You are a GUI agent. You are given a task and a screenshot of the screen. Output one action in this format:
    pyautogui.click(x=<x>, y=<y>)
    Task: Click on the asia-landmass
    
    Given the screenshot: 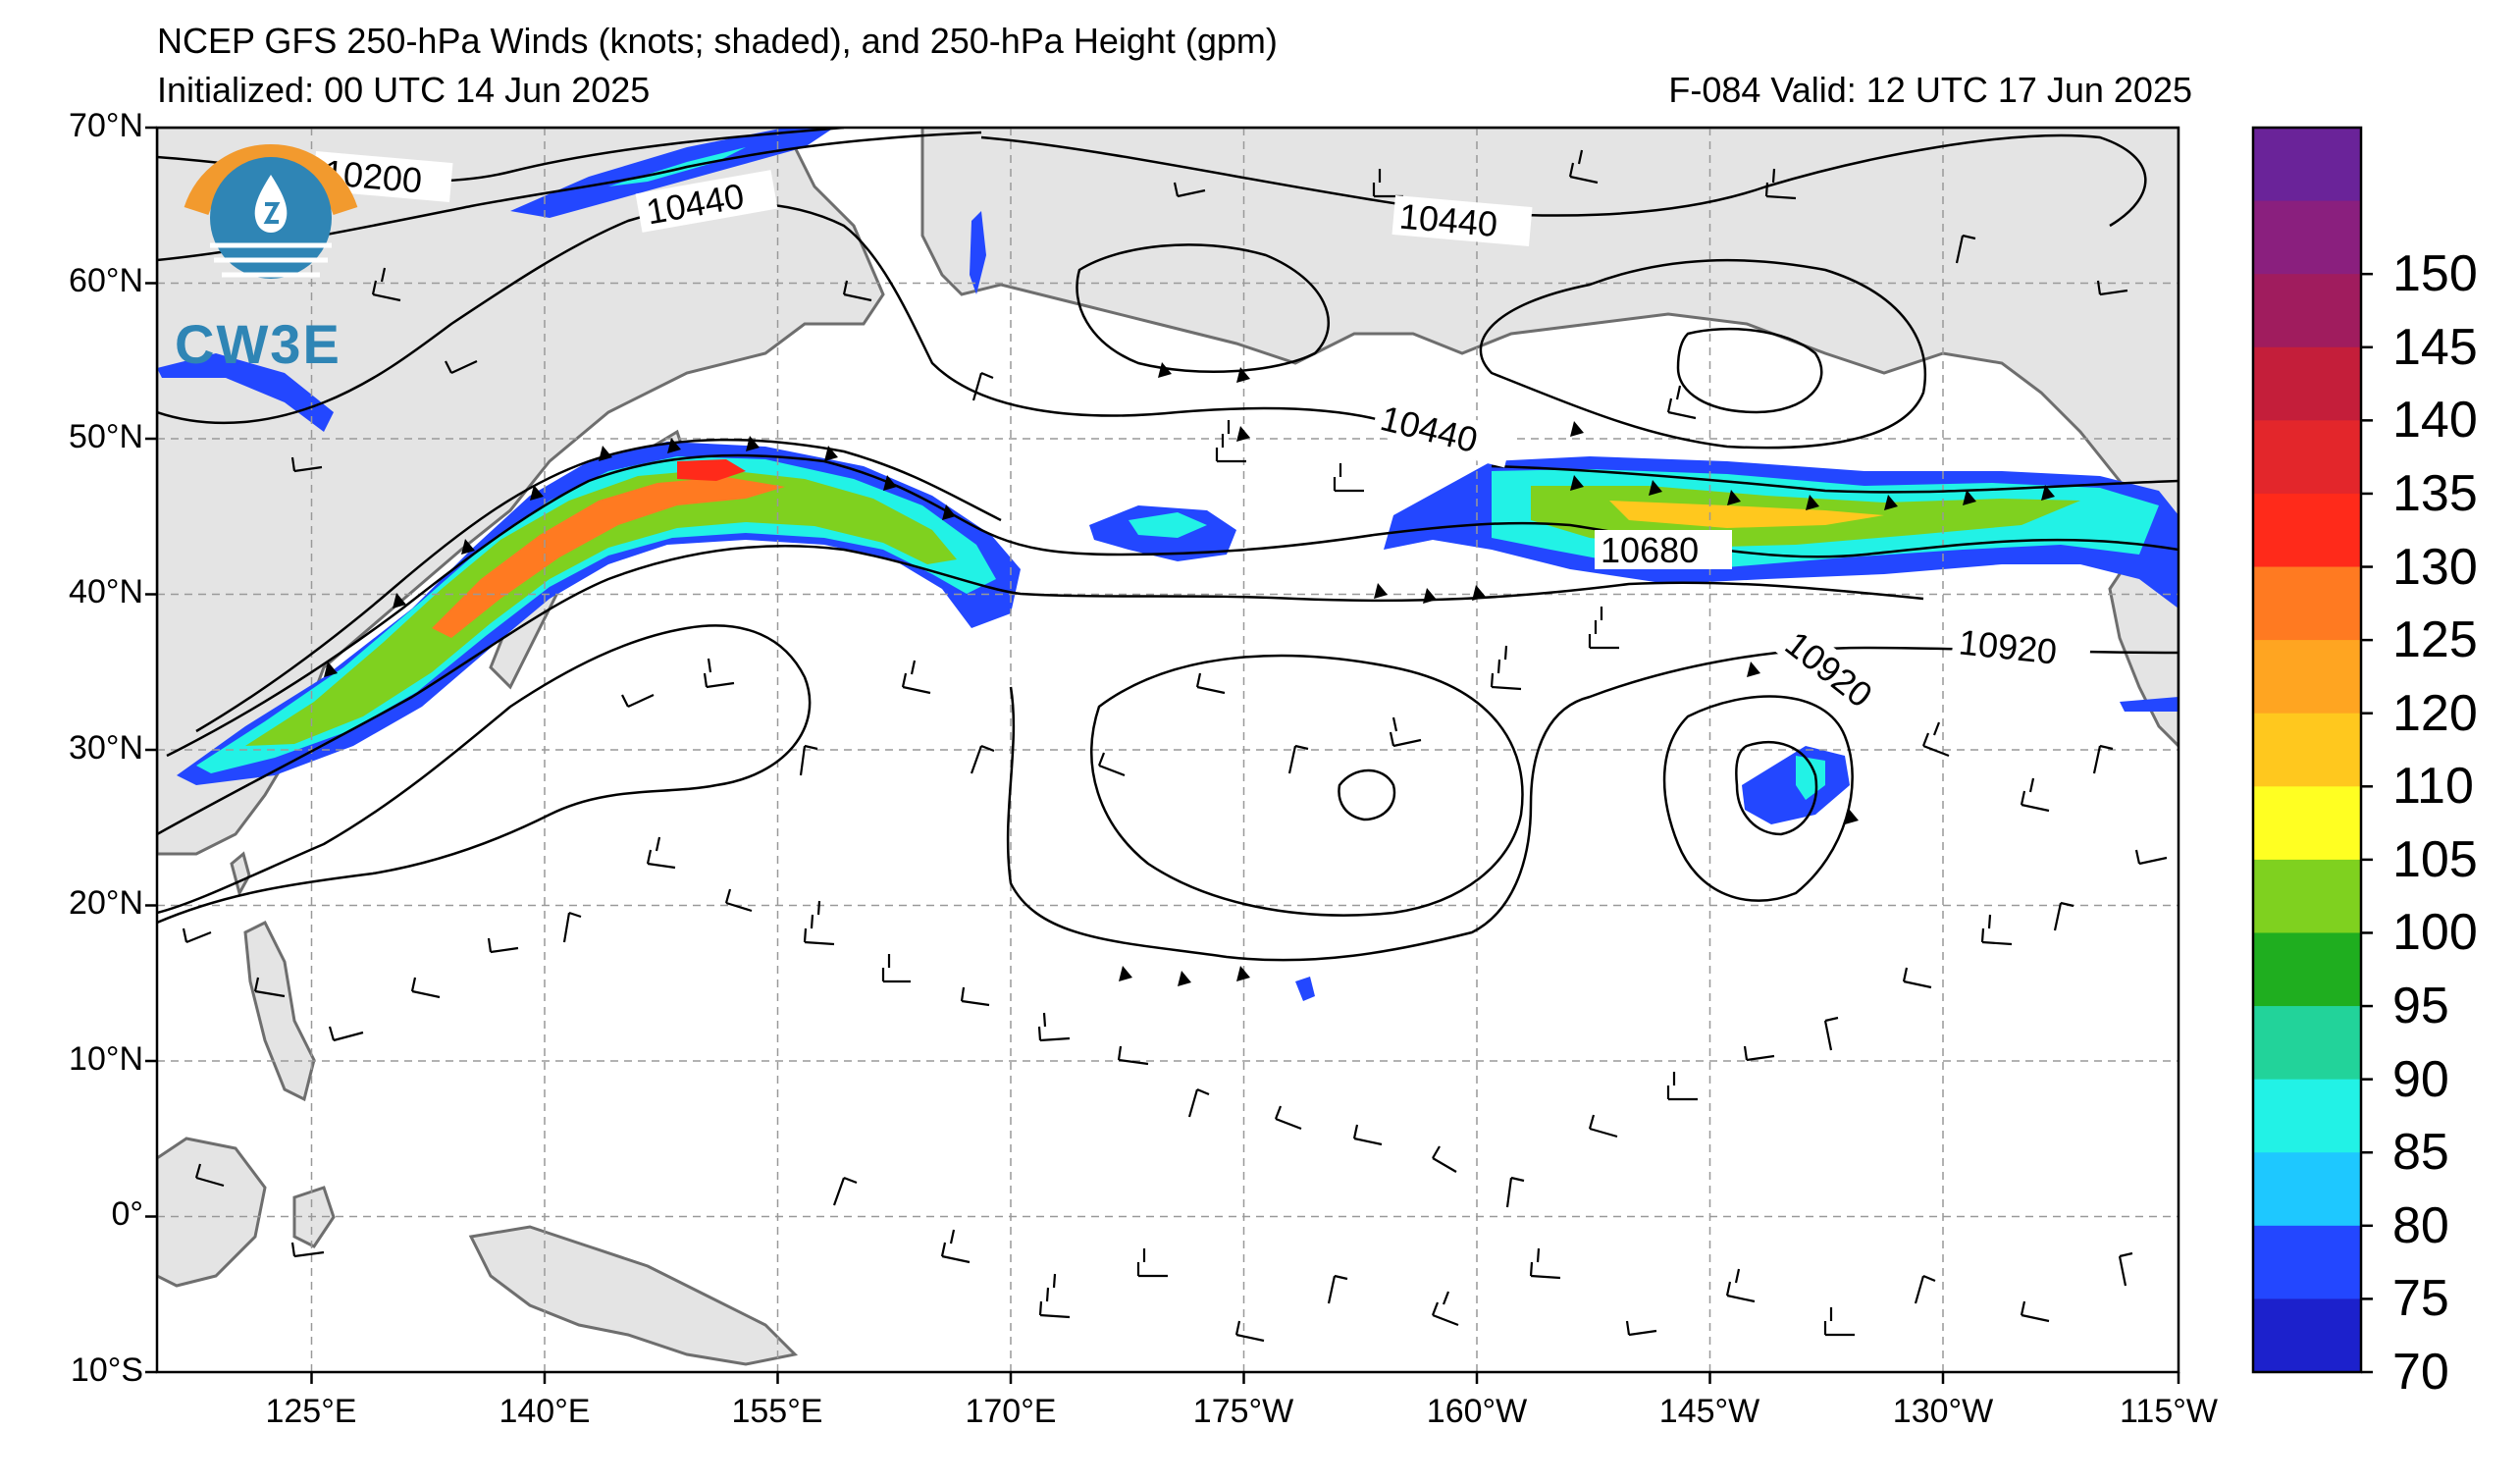 What is the action you would take?
    pyautogui.click(x=521, y=492)
    